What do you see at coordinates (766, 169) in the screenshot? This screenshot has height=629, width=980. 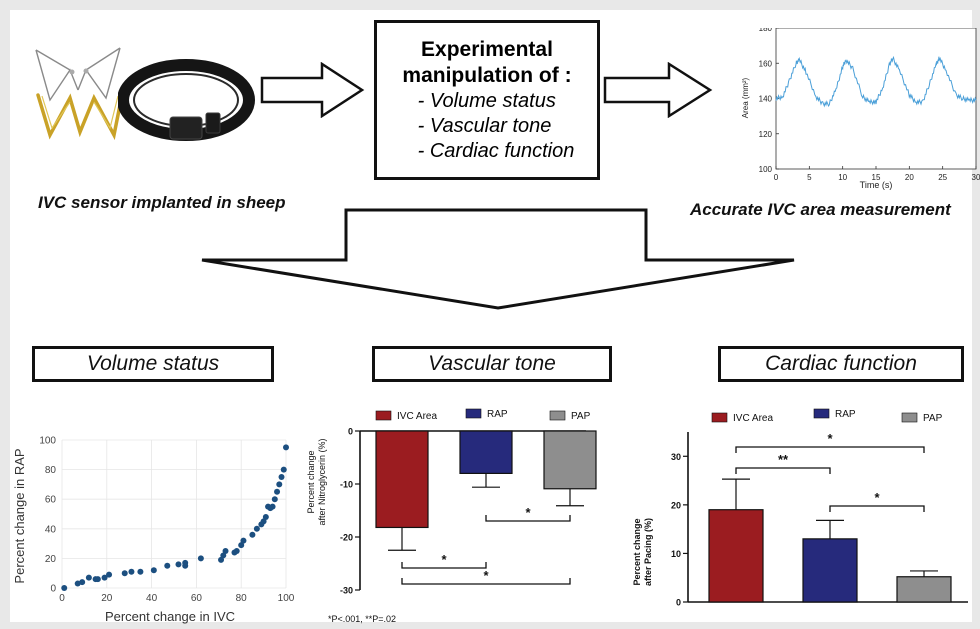 I see `area-y-tick-label: 100` at bounding box center [766, 169].